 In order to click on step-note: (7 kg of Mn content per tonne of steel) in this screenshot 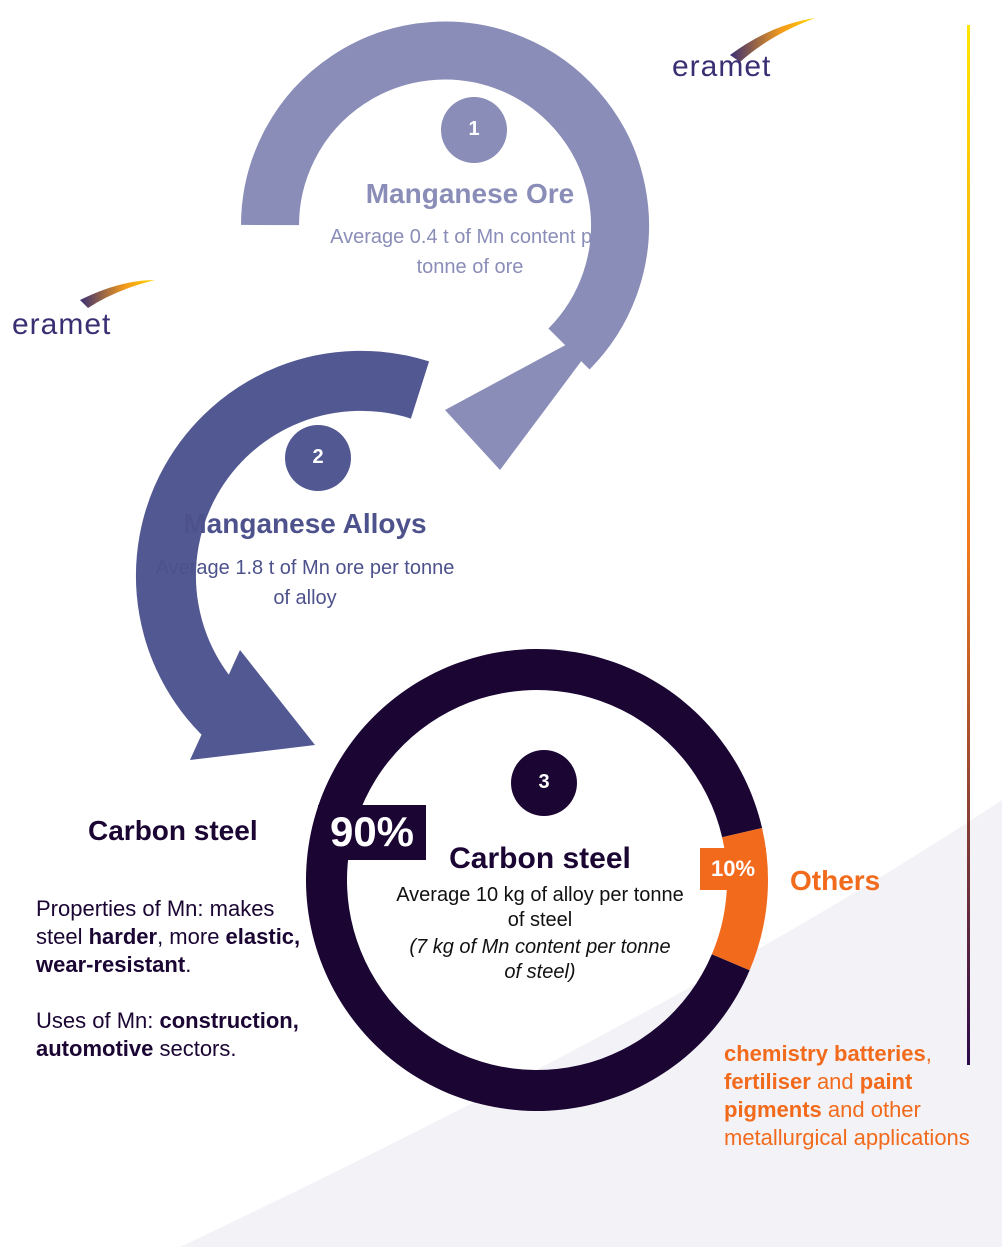, I will do `click(540, 959)`.